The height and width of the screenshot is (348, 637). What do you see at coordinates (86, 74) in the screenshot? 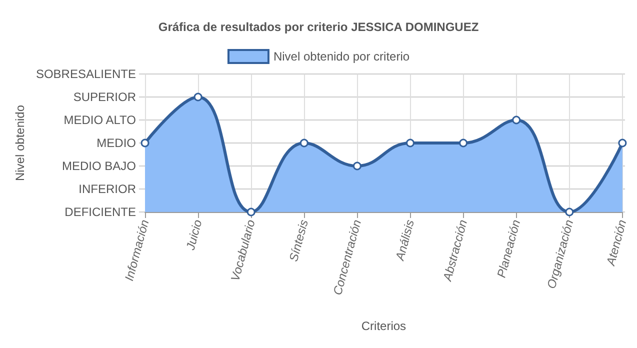
I see `text: SOBRESALIENTE` at bounding box center [86, 74].